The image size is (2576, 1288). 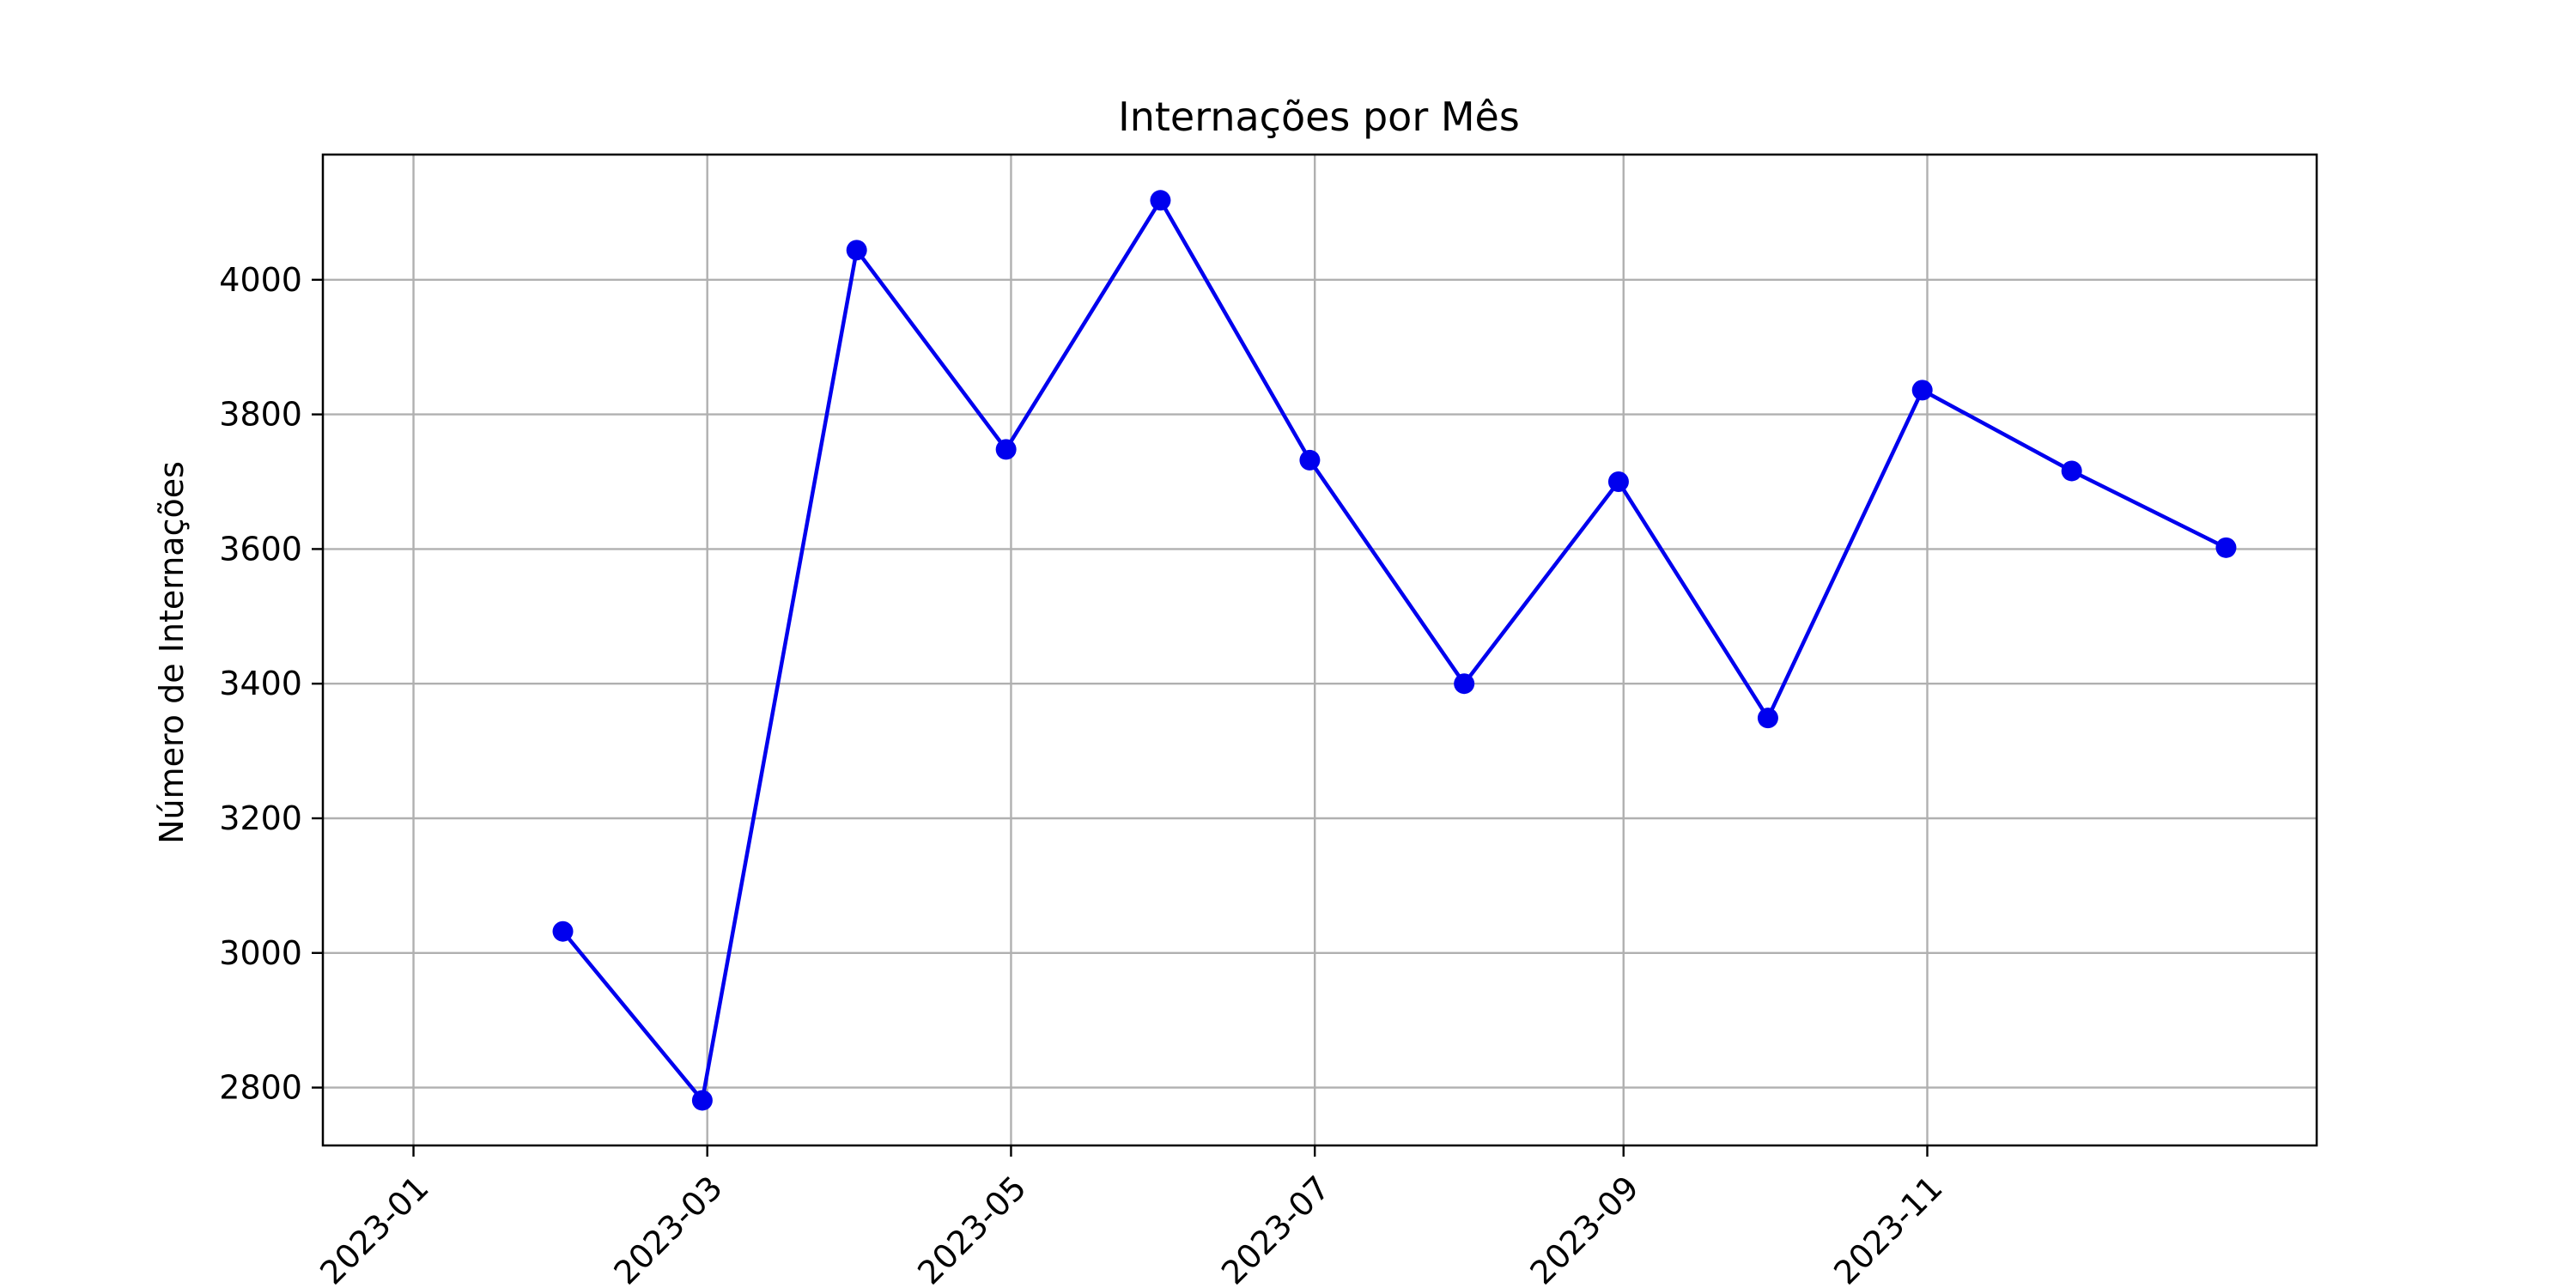 What do you see at coordinates (260, 549) in the screenshot?
I see `y-tick-label: 3600` at bounding box center [260, 549].